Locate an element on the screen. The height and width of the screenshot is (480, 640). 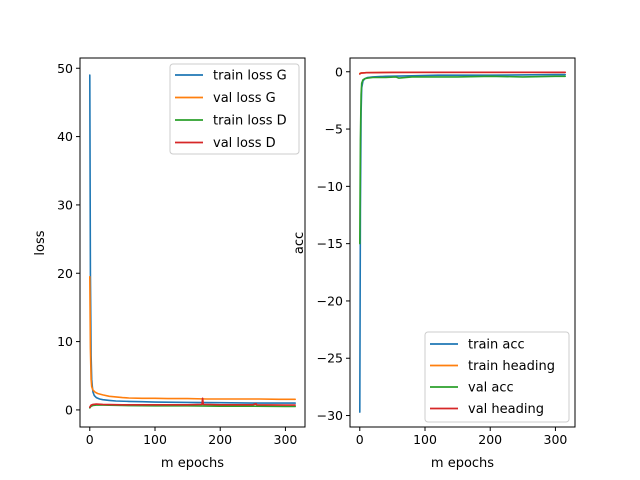
loss-chart-y-tick-label: 0 is located at coordinates (69, 409).